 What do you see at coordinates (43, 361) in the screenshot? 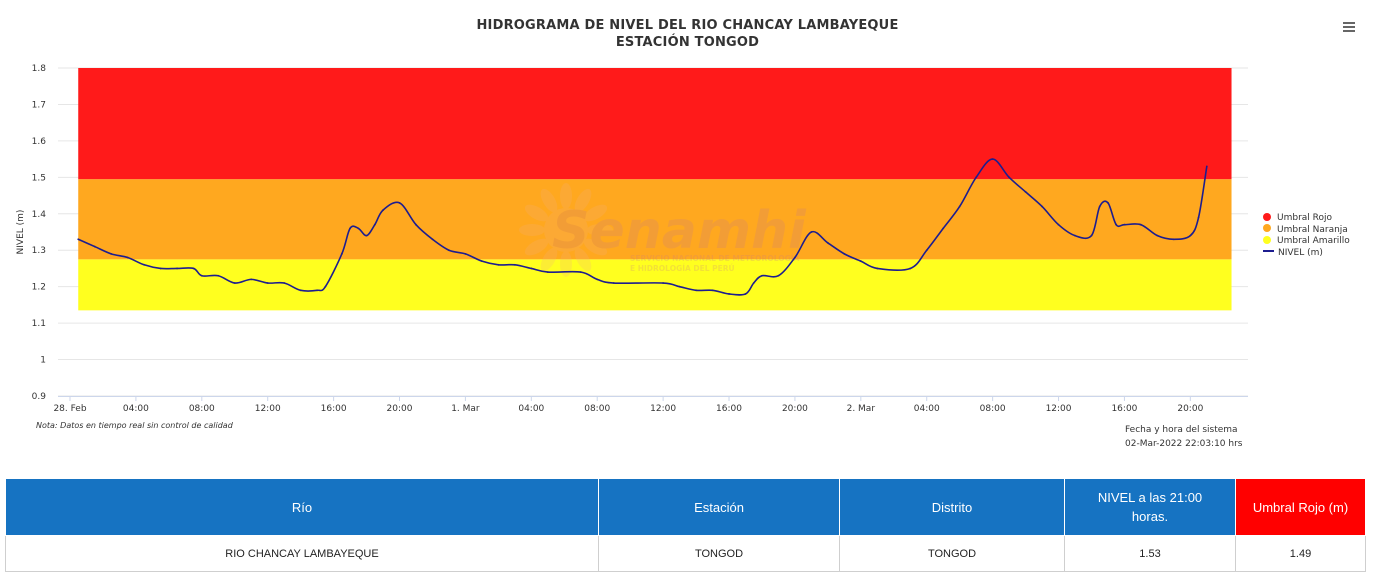
I see `y-tick-label: 1` at bounding box center [43, 361].